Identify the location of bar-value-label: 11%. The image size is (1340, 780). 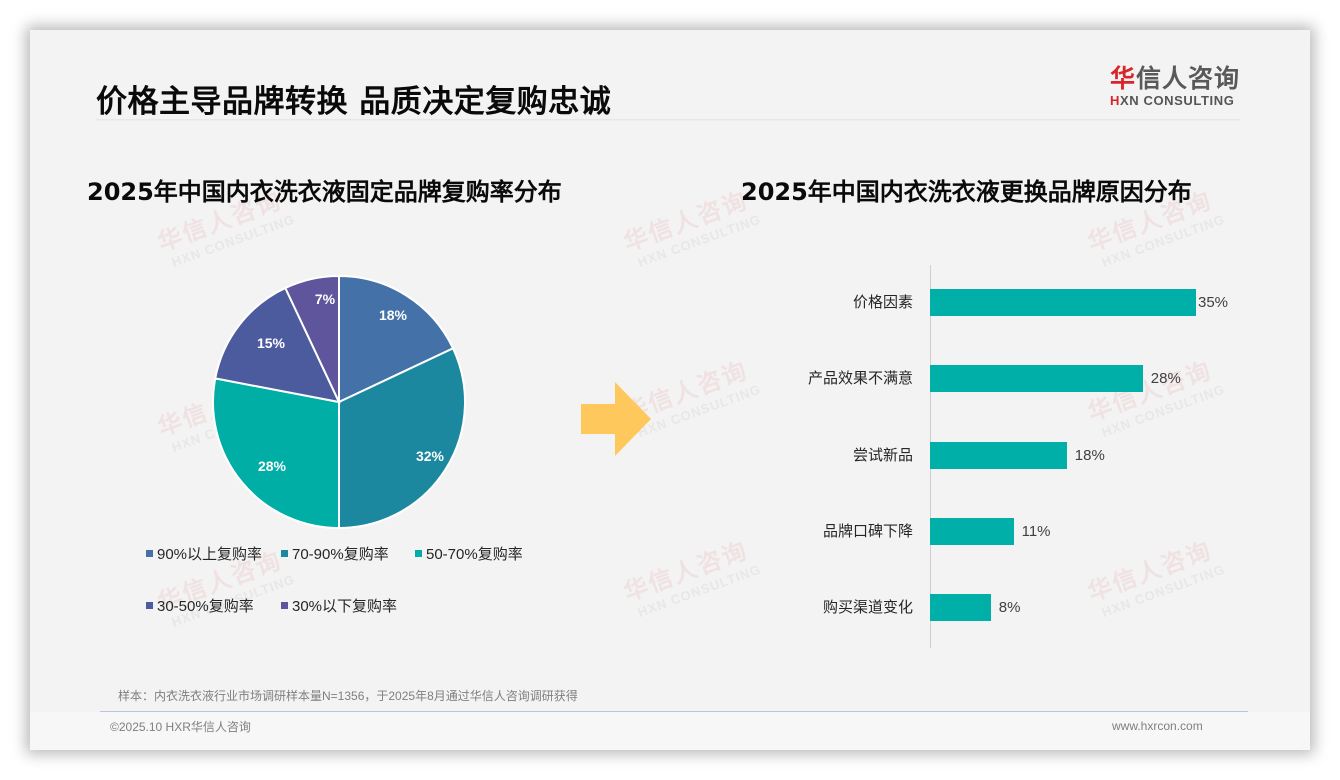
(1036, 531).